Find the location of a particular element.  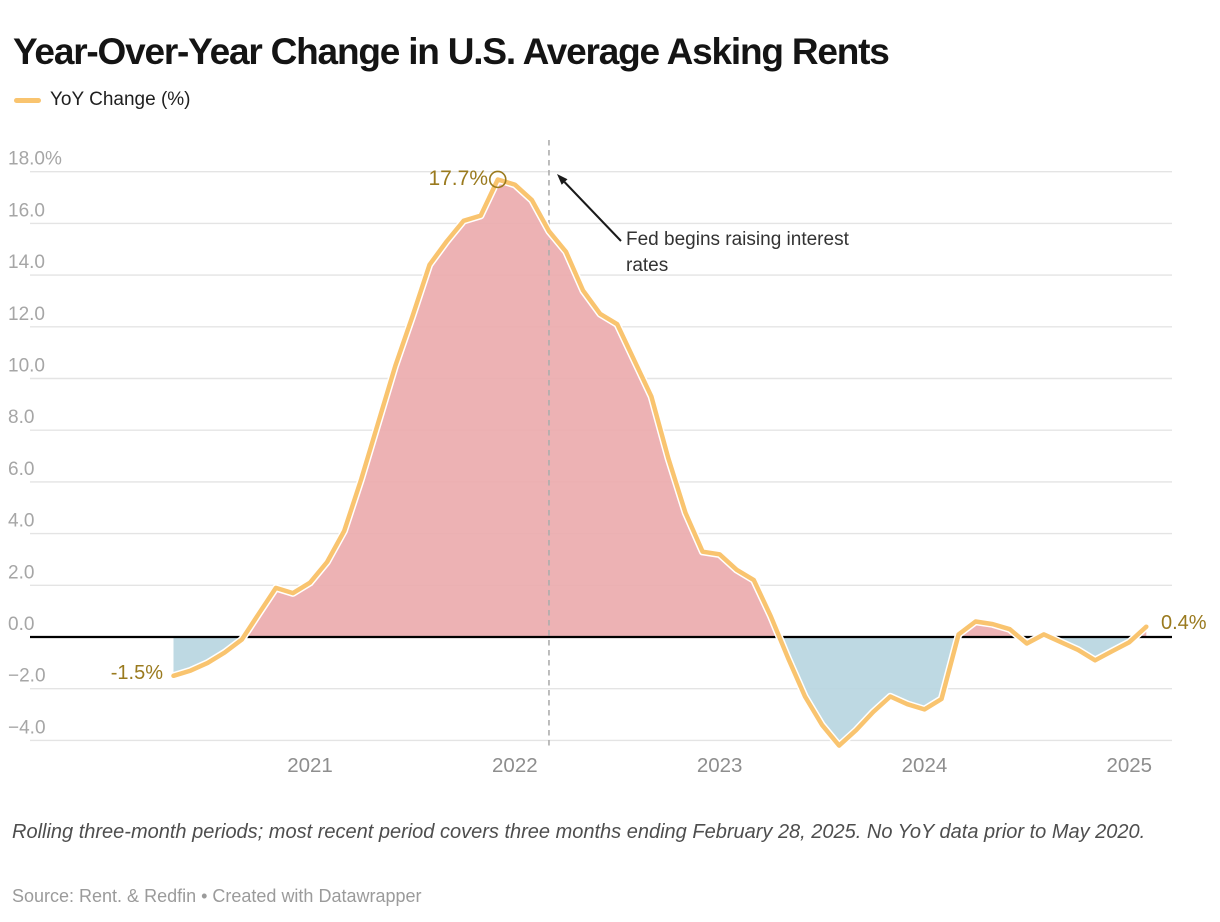

y-axis-tick-label: 16.0 is located at coordinates (26, 210).